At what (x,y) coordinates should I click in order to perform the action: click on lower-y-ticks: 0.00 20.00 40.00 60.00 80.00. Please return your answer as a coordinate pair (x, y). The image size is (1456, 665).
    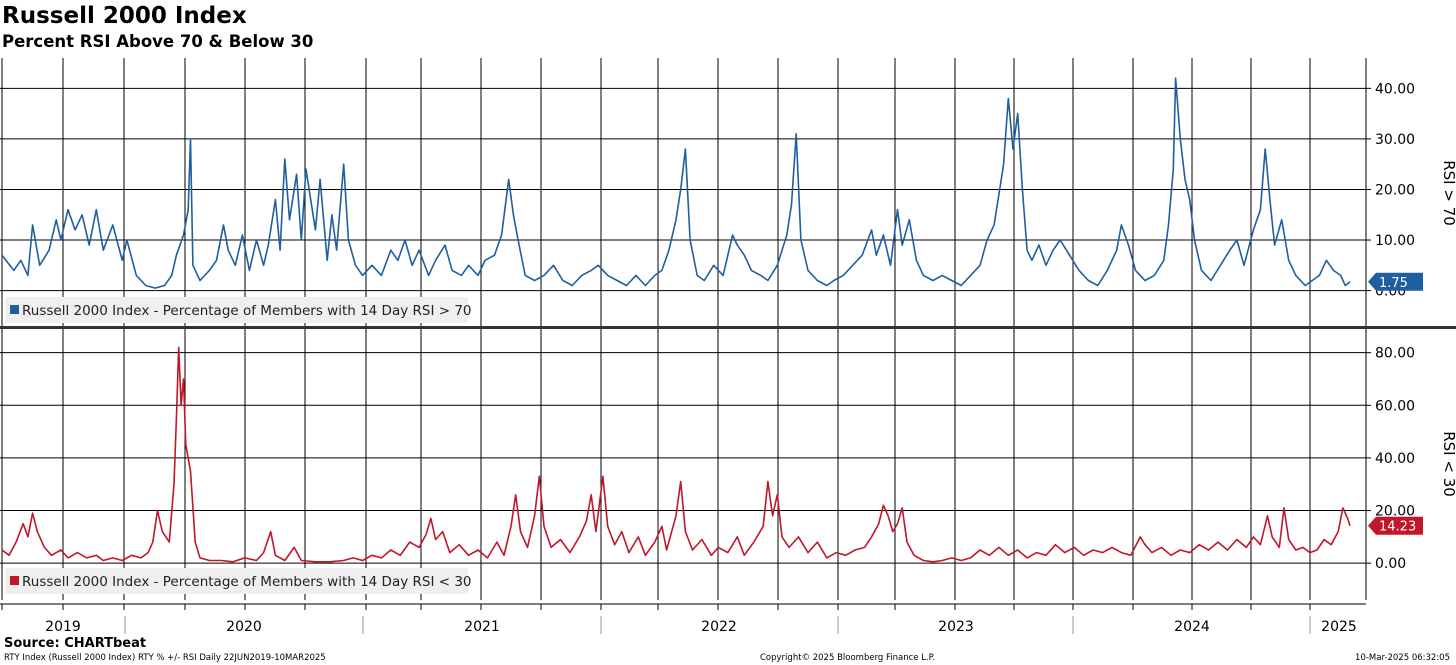
    Looking at the image, I should click on (1390, 459).